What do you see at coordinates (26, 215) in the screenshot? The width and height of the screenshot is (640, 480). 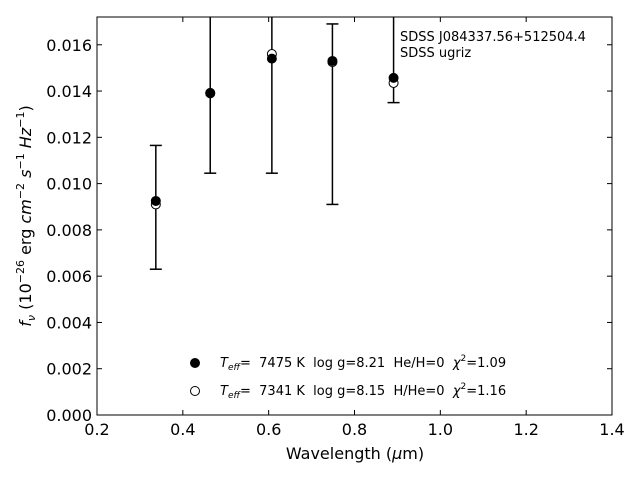 I see `y-axis-label: fν (10−26 erg cm−2 s−1 Hz−1)` at bounding box center [26, 215].